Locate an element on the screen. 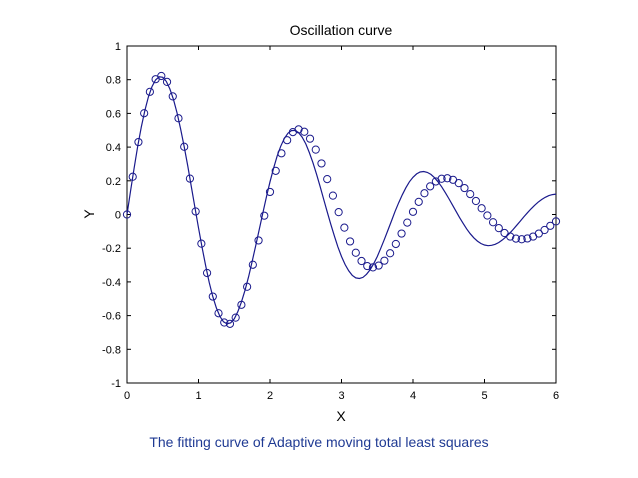 This screenshot has width=638, height=478. y-tick-label: -1 is located at coordinates (116, 384).